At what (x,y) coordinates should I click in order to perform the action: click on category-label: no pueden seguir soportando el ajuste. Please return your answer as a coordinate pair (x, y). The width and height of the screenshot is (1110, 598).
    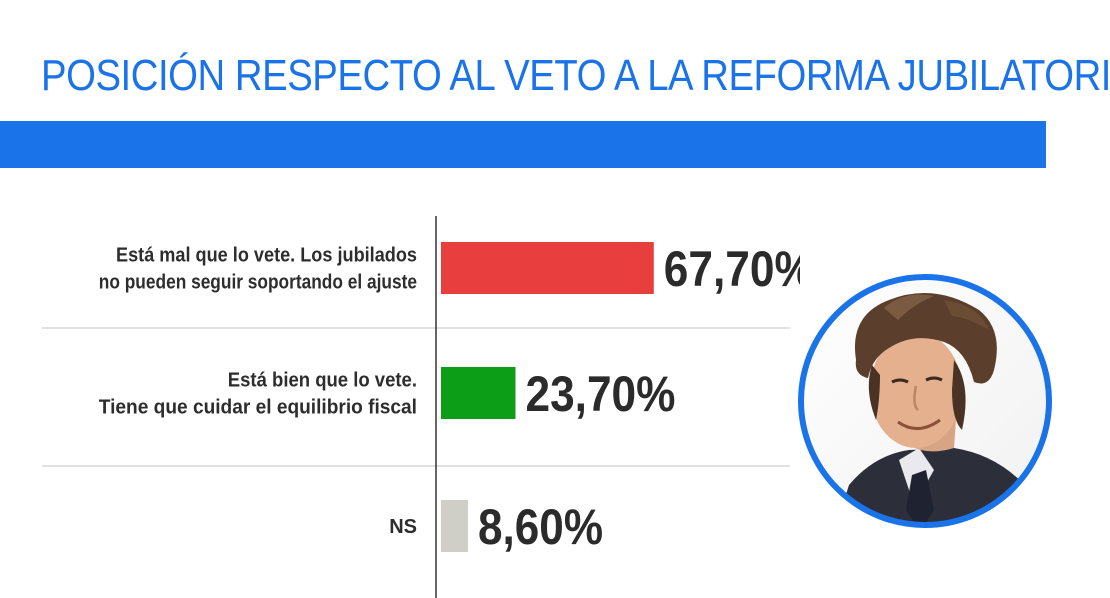
    Looking at the image, I should click on (258, 283).